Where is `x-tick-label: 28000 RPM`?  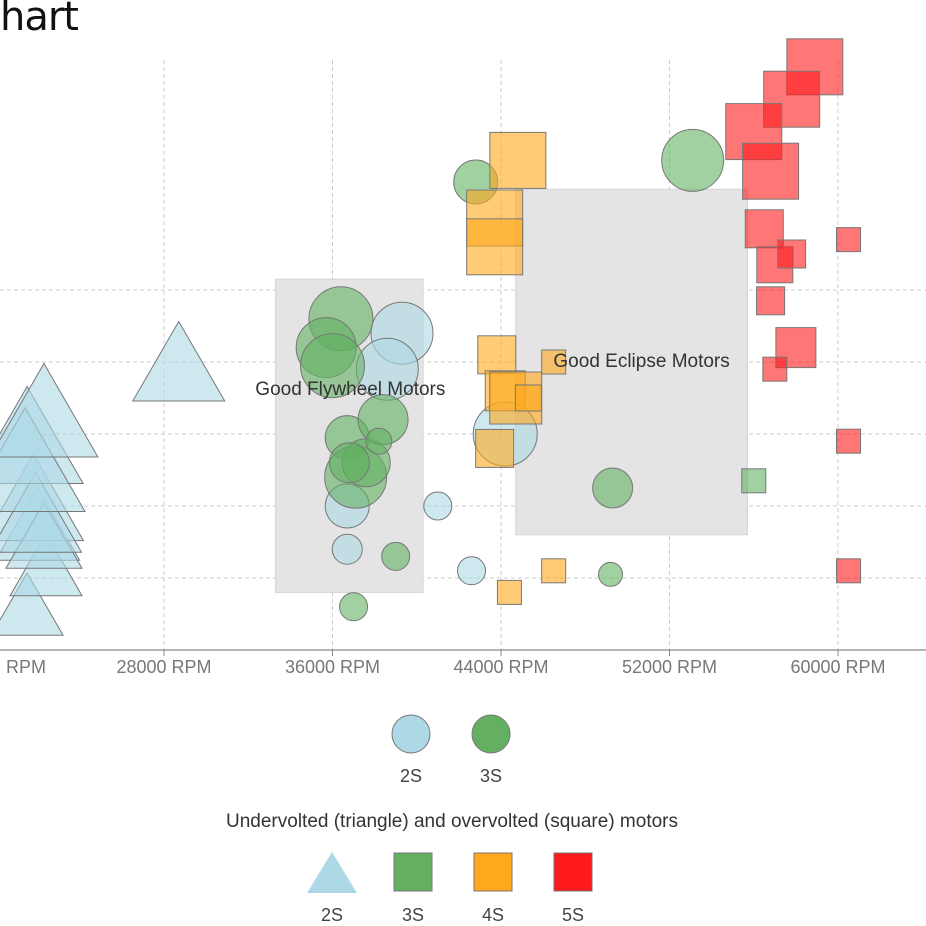
x-tick-label: 28000 RPM is located at coordinates (163, 667).